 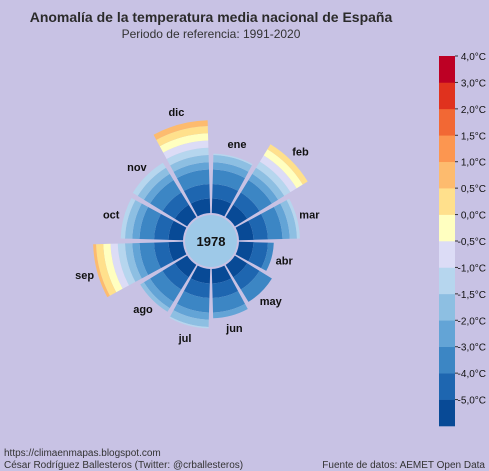 What do you see at coordinates (473, 136) in the screenshot?
I see `colorbar-tick-label: 1,5°C` at bounding box center [473, 136].